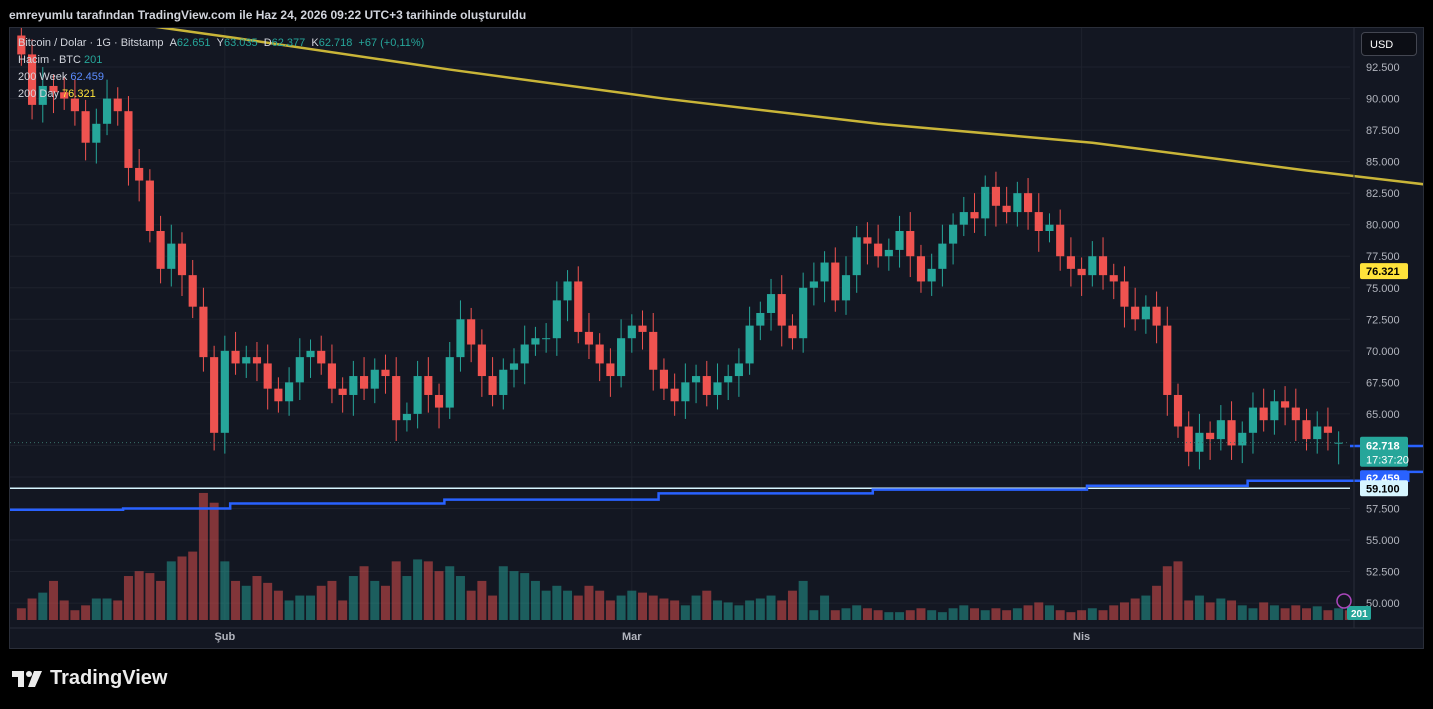  What do you see at coordinates (1383, 320) in the screenshot?
I see `y-tick-label: 72.500` at bounding box center [1383, 320].